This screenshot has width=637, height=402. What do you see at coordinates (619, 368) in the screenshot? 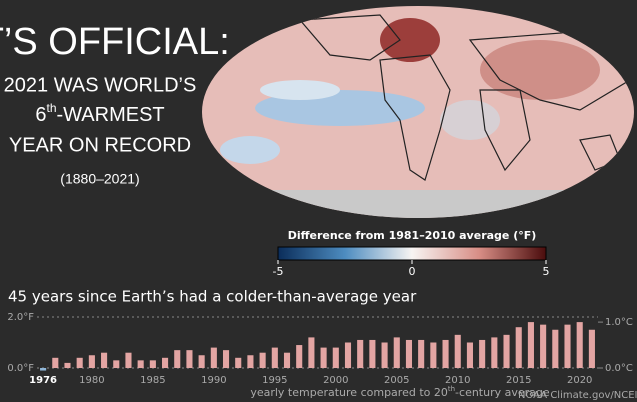
I see `y2-tick-label: 0.0°C` at bounding box center [619, 368].